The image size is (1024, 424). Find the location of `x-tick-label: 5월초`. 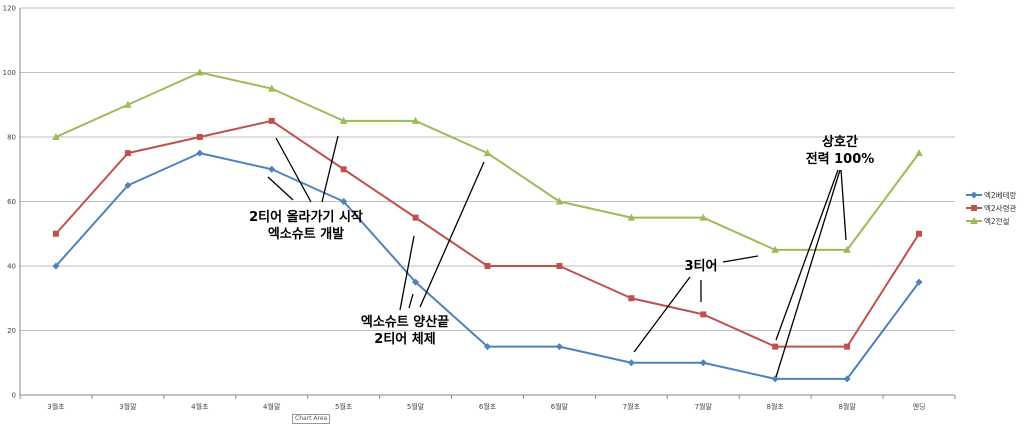

x-tick-label: 5월초 is located at coordinates (344, 406).